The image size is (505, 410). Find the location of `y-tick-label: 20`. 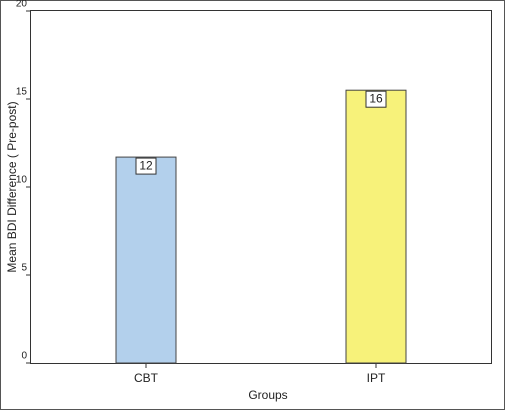

y-tick-label: 20 is located at coordinates (22, 5).